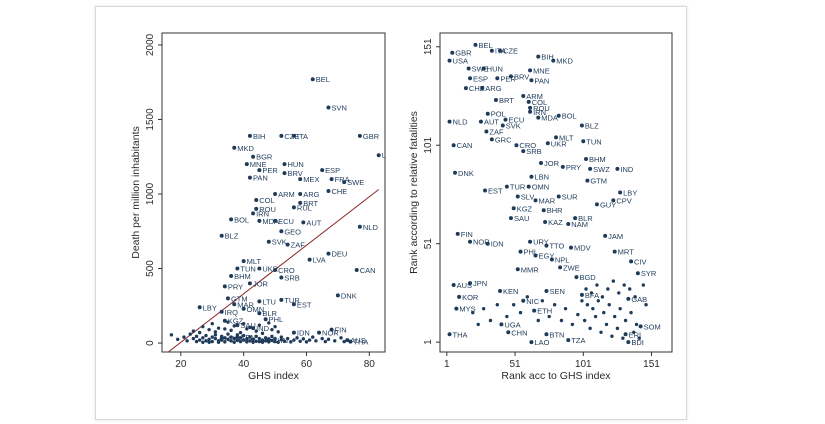  Describe the element at coordinates (245, 148) in the screenshot. I see `point-label: MKD` at that location.